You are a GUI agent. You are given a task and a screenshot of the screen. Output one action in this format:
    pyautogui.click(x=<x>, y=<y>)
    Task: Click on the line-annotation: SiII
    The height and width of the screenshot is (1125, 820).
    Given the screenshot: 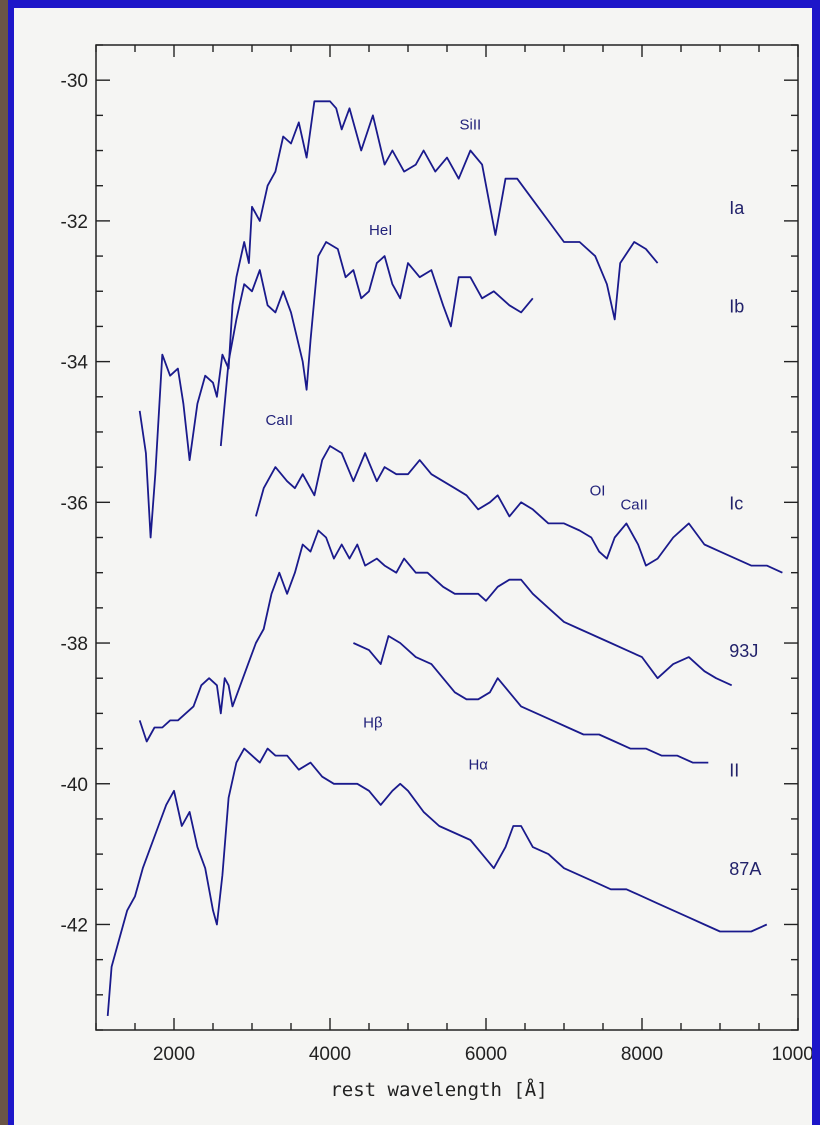 What is the action you would take?
    pyautogui.click(x=471, y=124)
    